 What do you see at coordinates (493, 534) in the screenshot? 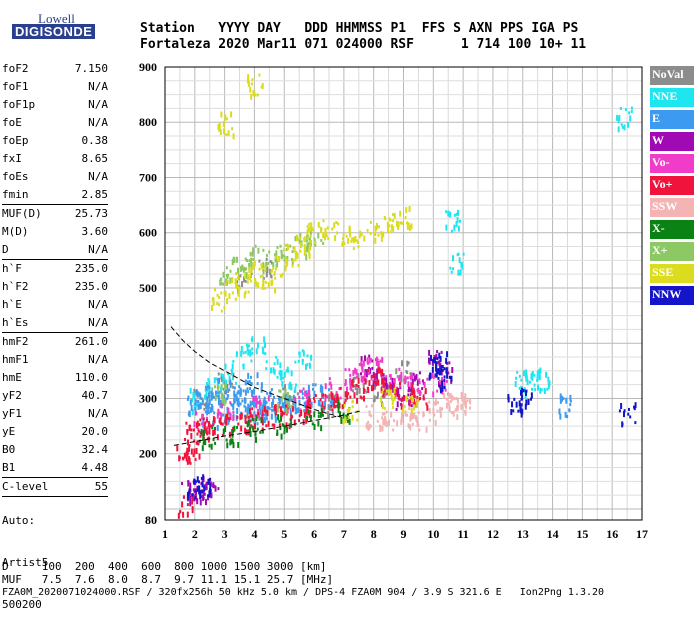
I see `x-tick-label: 12` at bounding box center [493, 534].